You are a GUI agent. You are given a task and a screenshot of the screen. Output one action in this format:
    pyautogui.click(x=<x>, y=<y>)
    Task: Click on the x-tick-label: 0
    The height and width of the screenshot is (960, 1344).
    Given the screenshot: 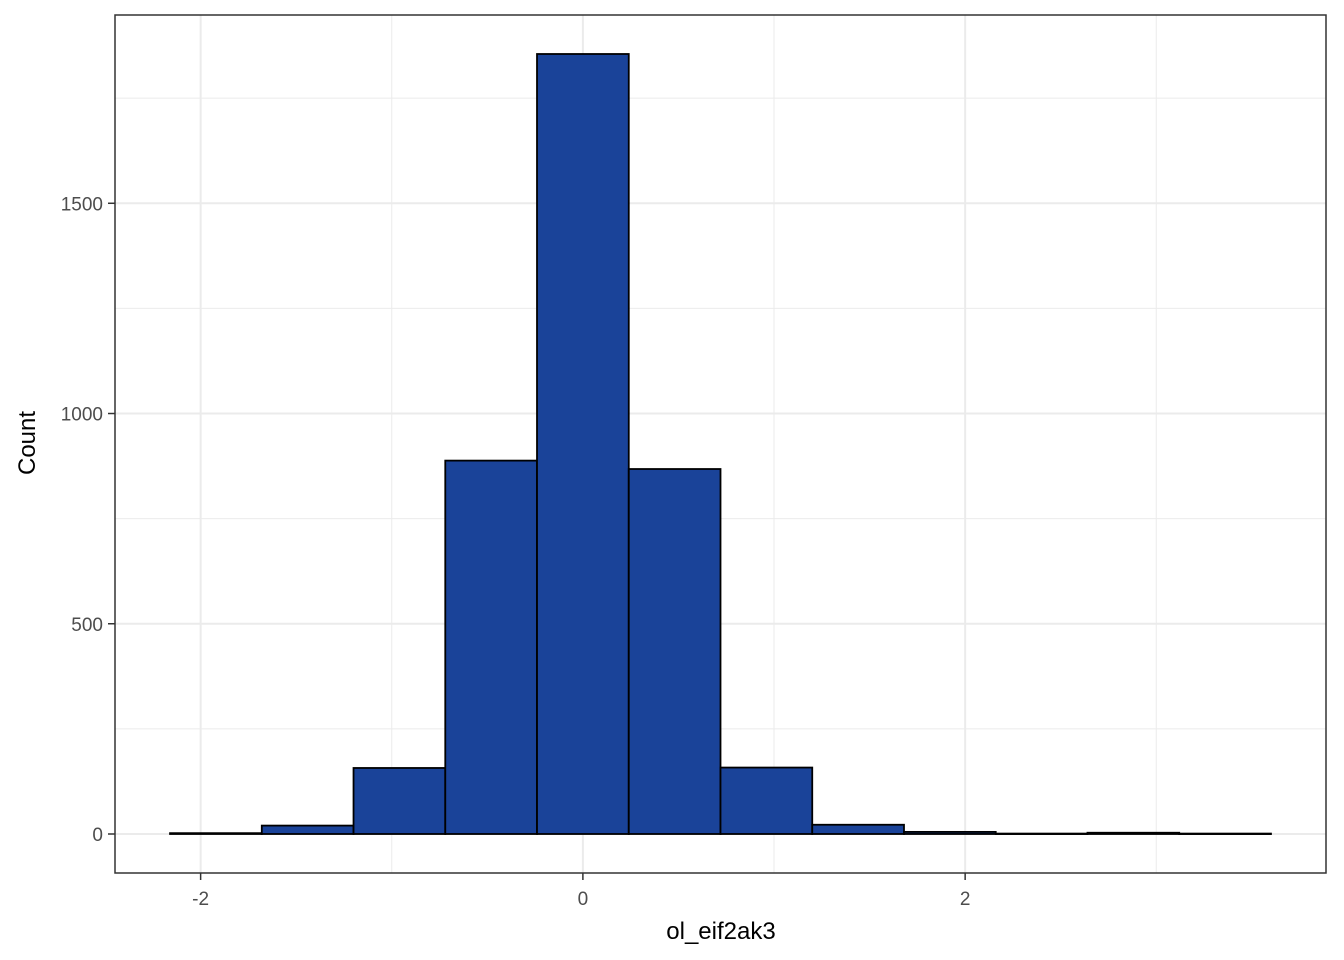 What is the action you would take?
    pyautogui.click(x=583, y=899)
    